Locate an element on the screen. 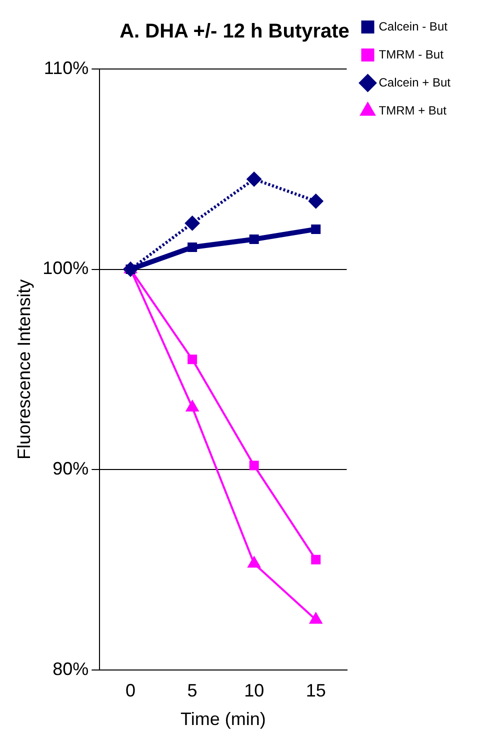 The height and width of the screenshot is (755, 477). y-axis-title: Fluorescence Intensity is located at coordinates (24, 369).